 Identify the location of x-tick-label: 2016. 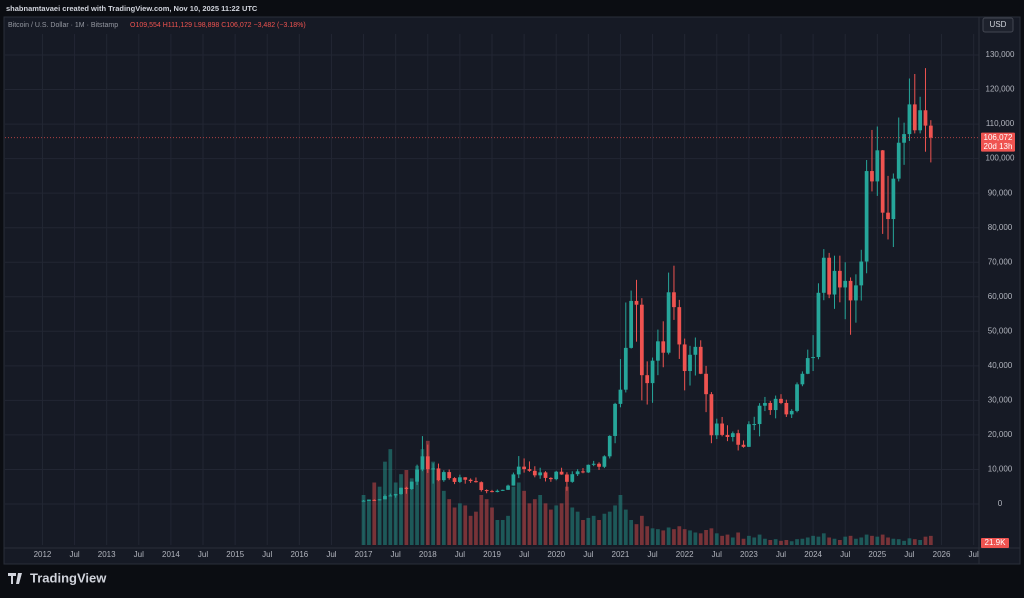
(299, 554).